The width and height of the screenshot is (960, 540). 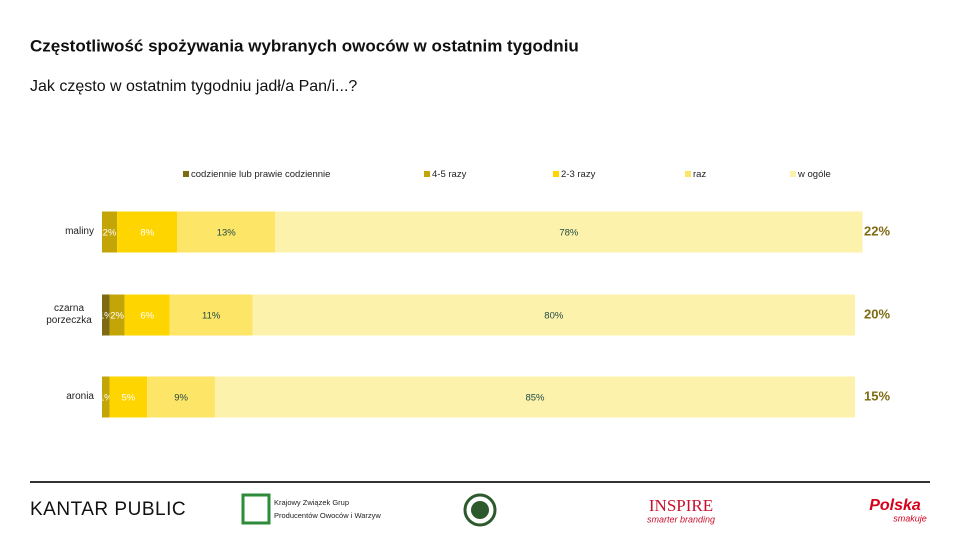 I want to click on data-label: 9%, so click(x=181, y=398).